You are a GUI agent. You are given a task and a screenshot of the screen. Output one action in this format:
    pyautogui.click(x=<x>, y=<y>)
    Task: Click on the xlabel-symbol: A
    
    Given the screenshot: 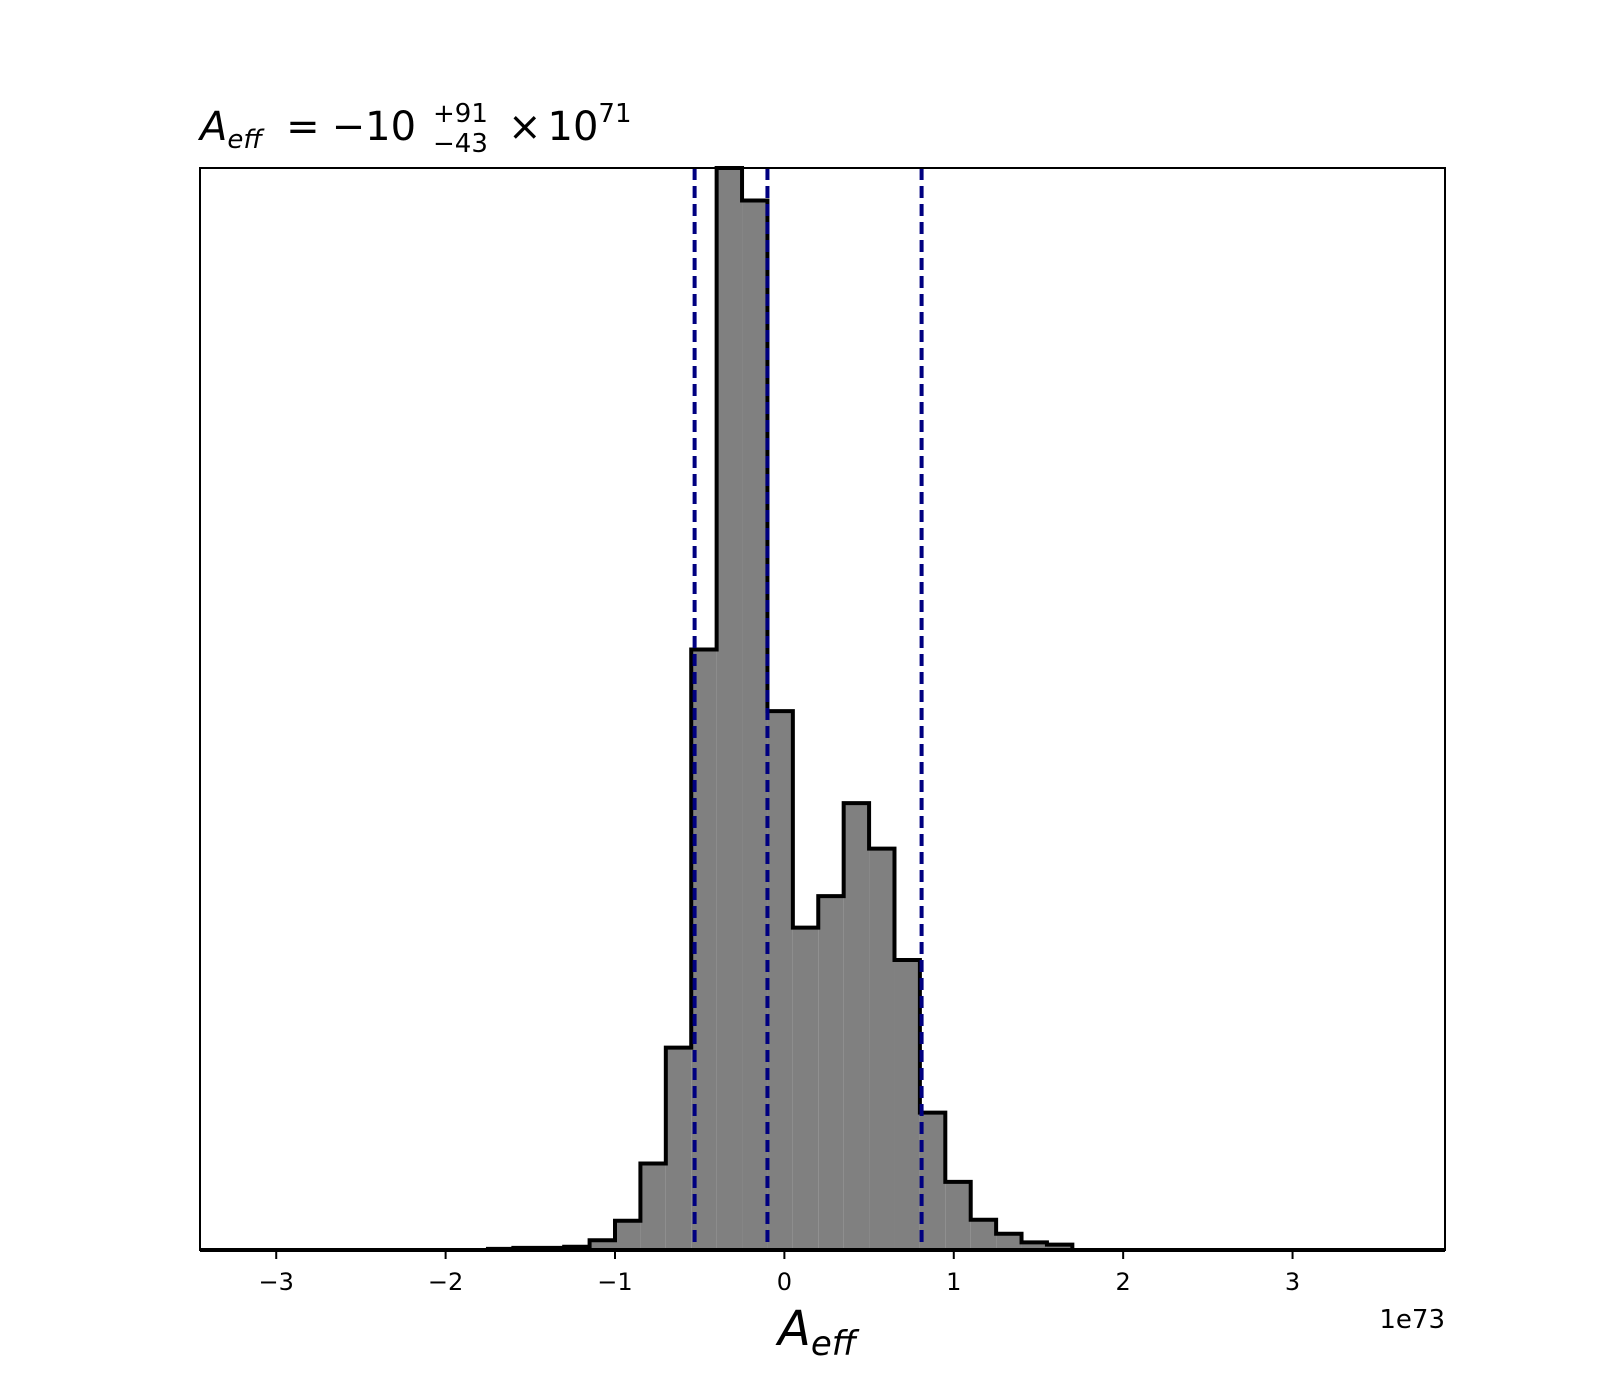 What is the action you would take?
    pyautogui.click(x=793, y=1329)
    